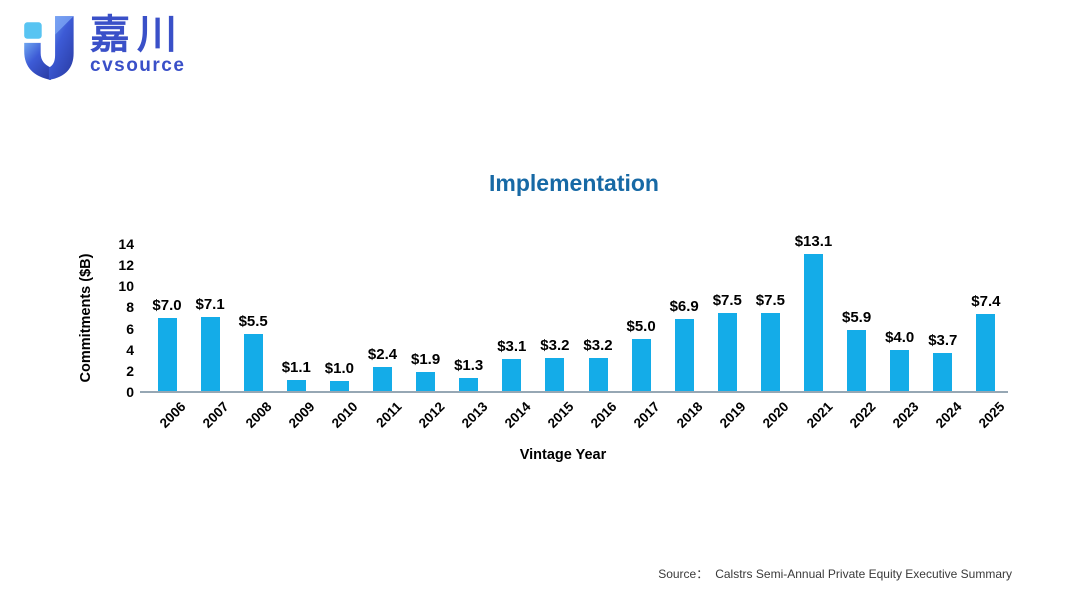 This screenshot has height=608, width=1080. Describe the element at coordinates (296, 368) in the screenshot. I see `bar-value-label: $1.1` at that location.